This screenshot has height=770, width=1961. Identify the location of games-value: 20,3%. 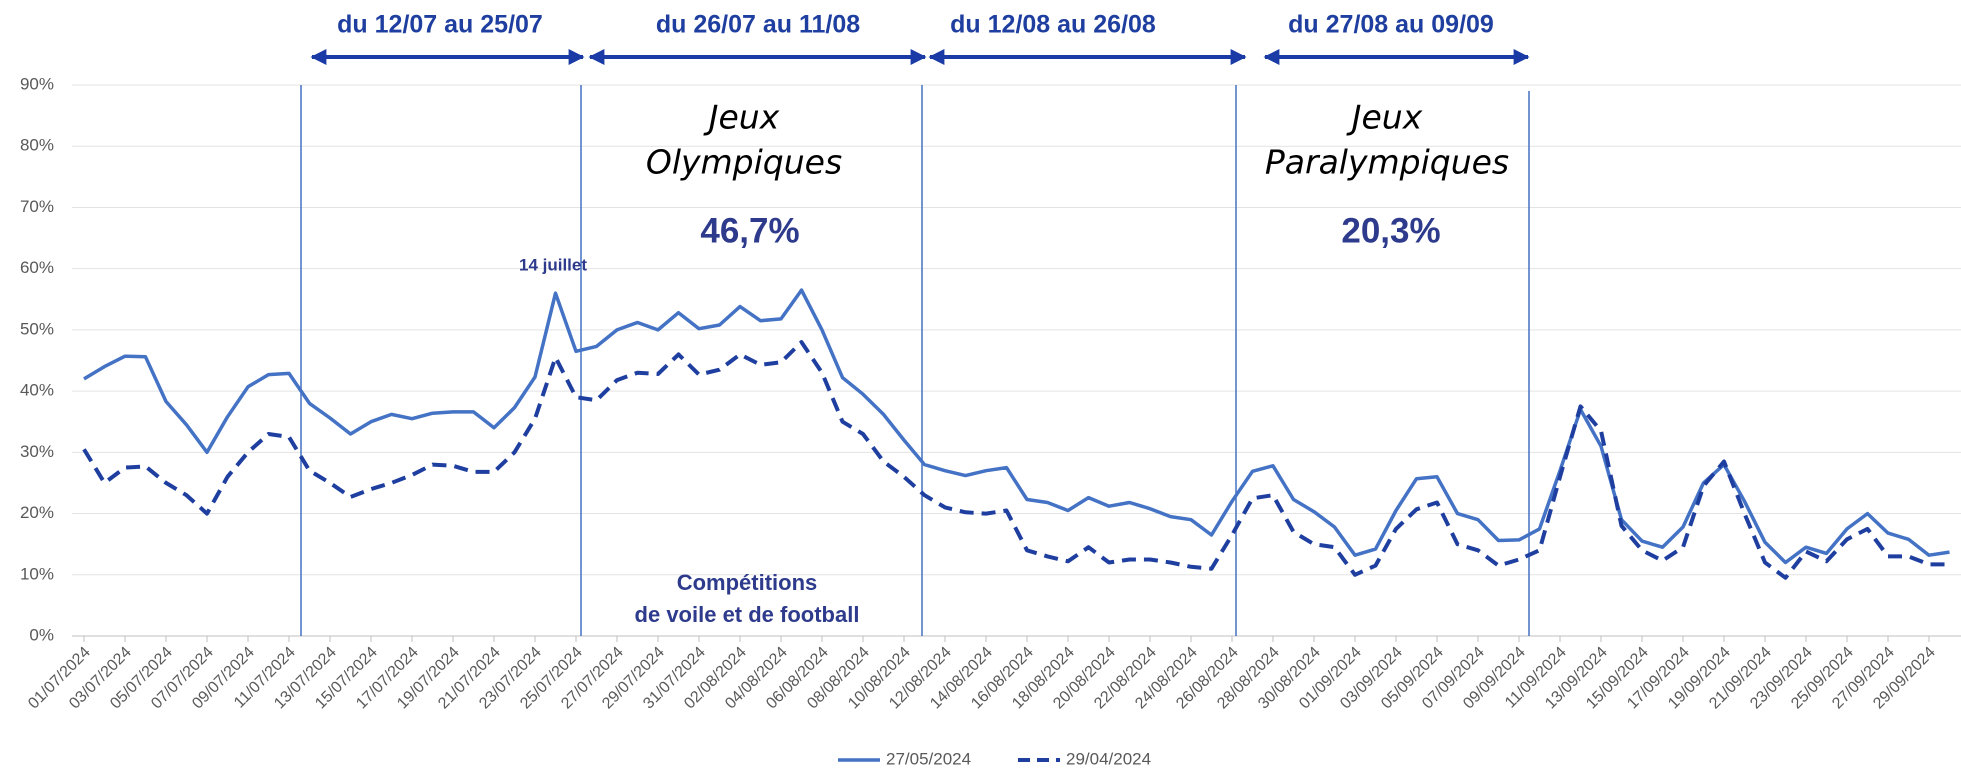
(1390, 230).